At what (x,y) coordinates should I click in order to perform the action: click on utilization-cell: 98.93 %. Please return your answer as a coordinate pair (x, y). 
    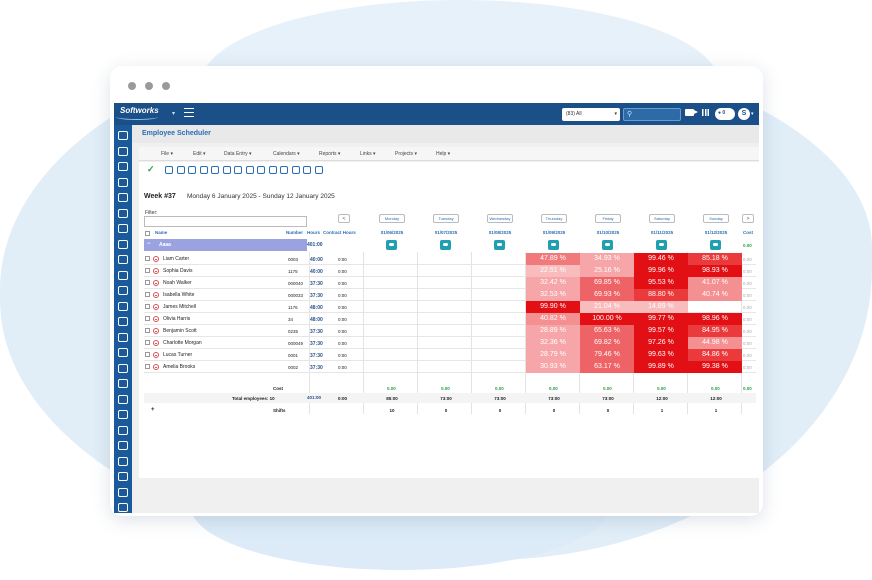
    Looking at the image, I should click on (715, 271).